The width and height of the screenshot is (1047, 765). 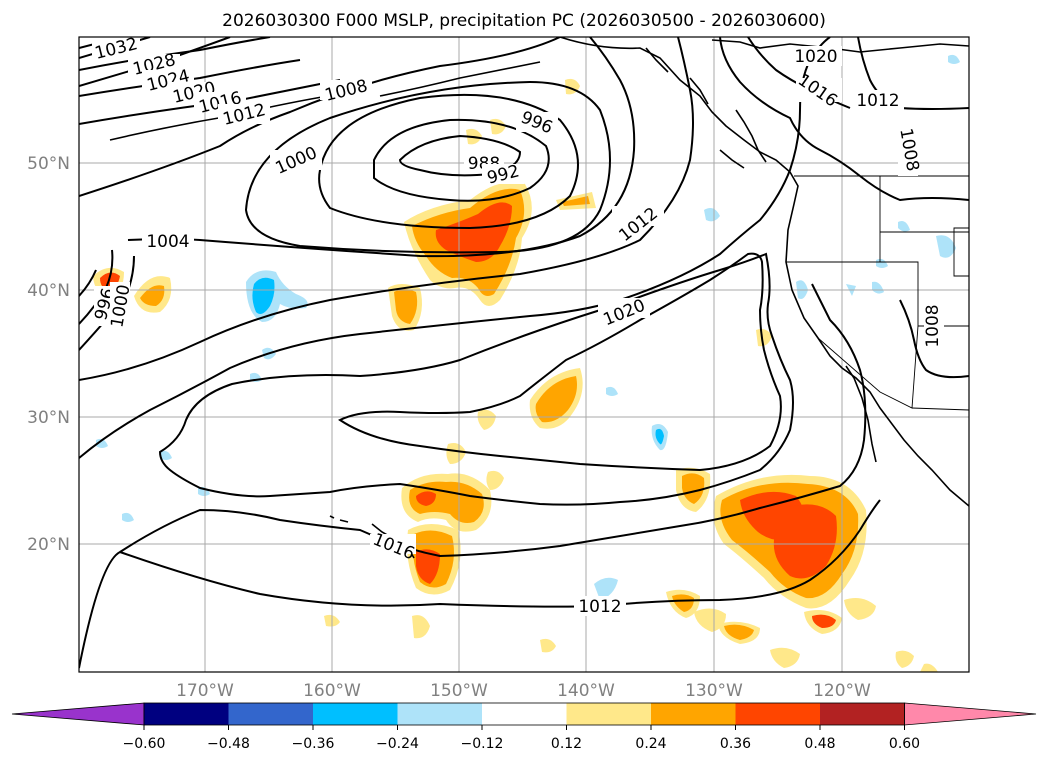 I want to click on colorbar-ticks, so click(x=524, y=727).